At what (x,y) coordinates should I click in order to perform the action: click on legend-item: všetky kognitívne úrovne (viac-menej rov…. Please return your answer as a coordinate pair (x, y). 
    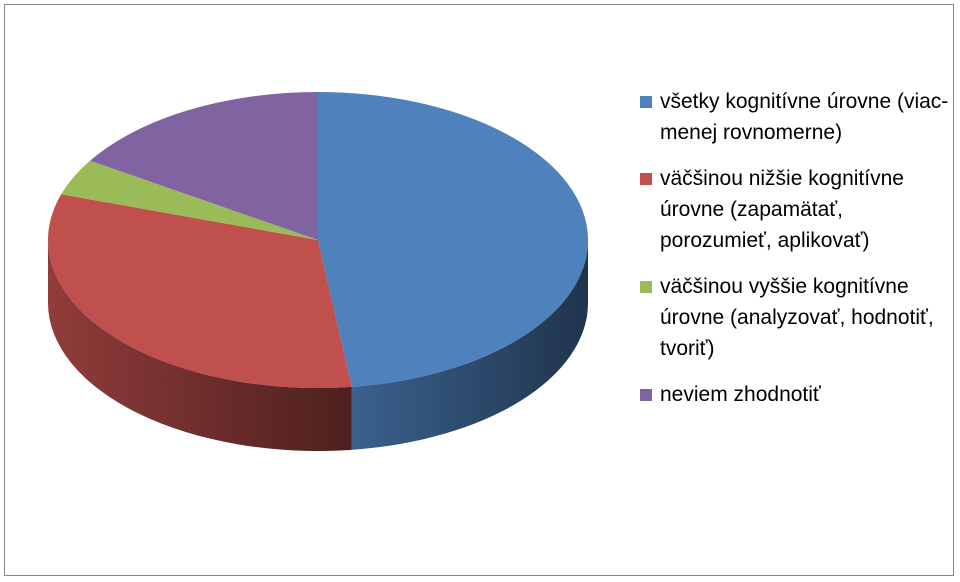
    Looking at the image, I should click on (795, 117).